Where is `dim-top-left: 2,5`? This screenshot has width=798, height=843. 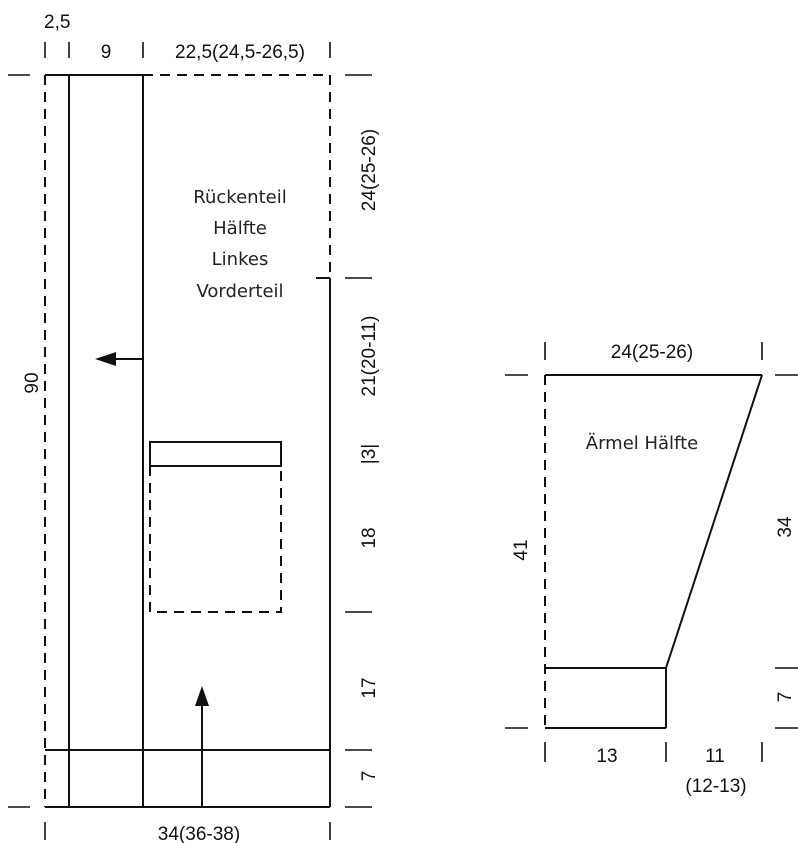 dim-top-left: 2,5 is located at coordinates (57, 22).